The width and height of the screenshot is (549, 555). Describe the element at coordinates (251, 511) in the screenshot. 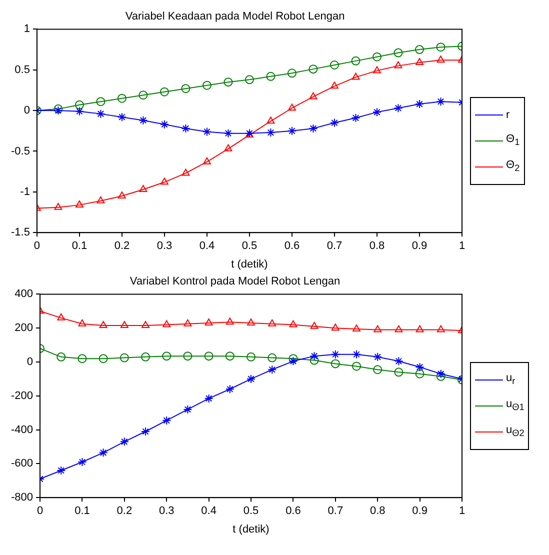

I see `x-tick-label: 0.5` at that location.